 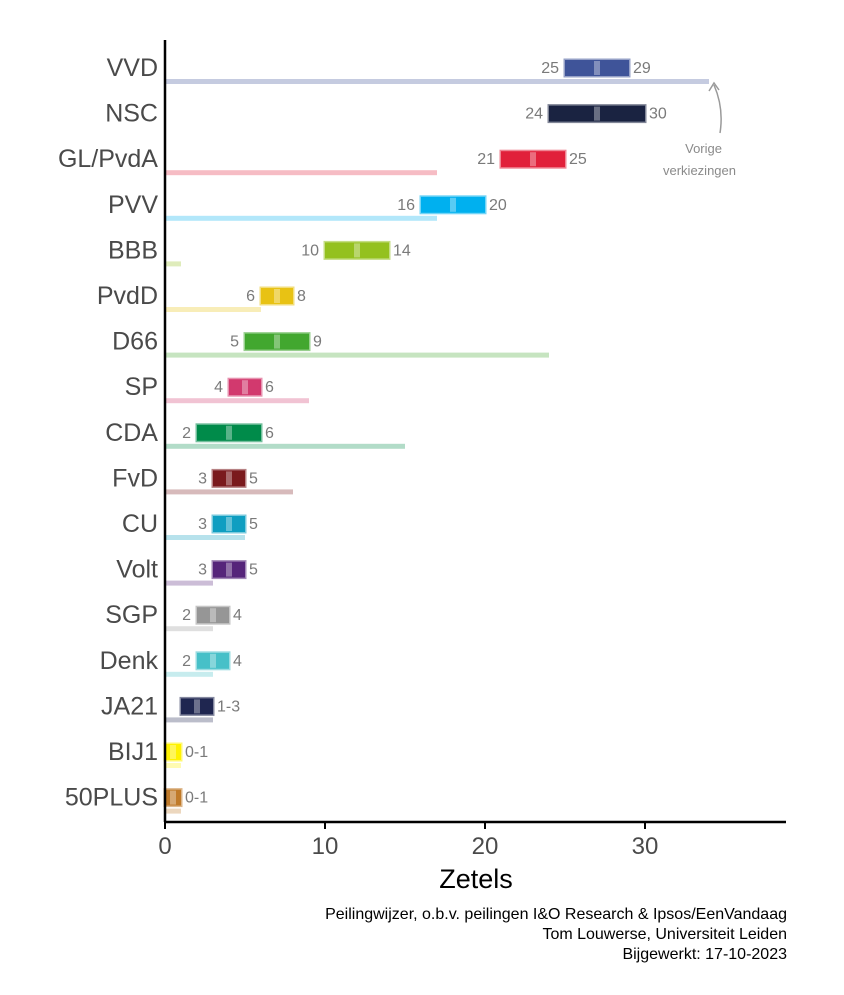 What do you see at coordinates (189, 629) in the screenshot?
I see `previous-bar-sgp` at bounding box center [189, 629].